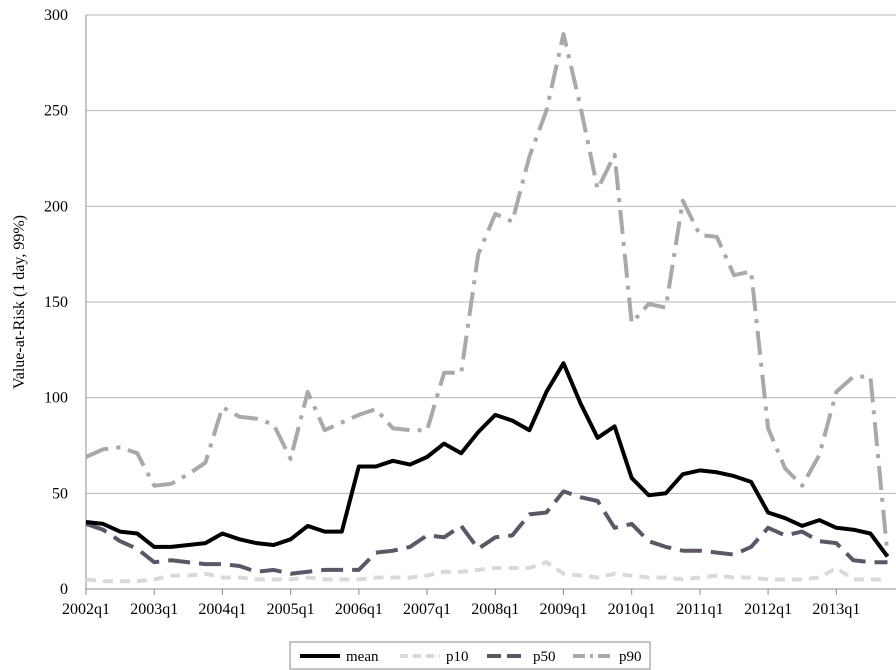 The height and width of the screenshot is (670, 896). Describe the element at coordinates (56, 15) in the screenshot. I see `y-tick-label: 300` at that location.